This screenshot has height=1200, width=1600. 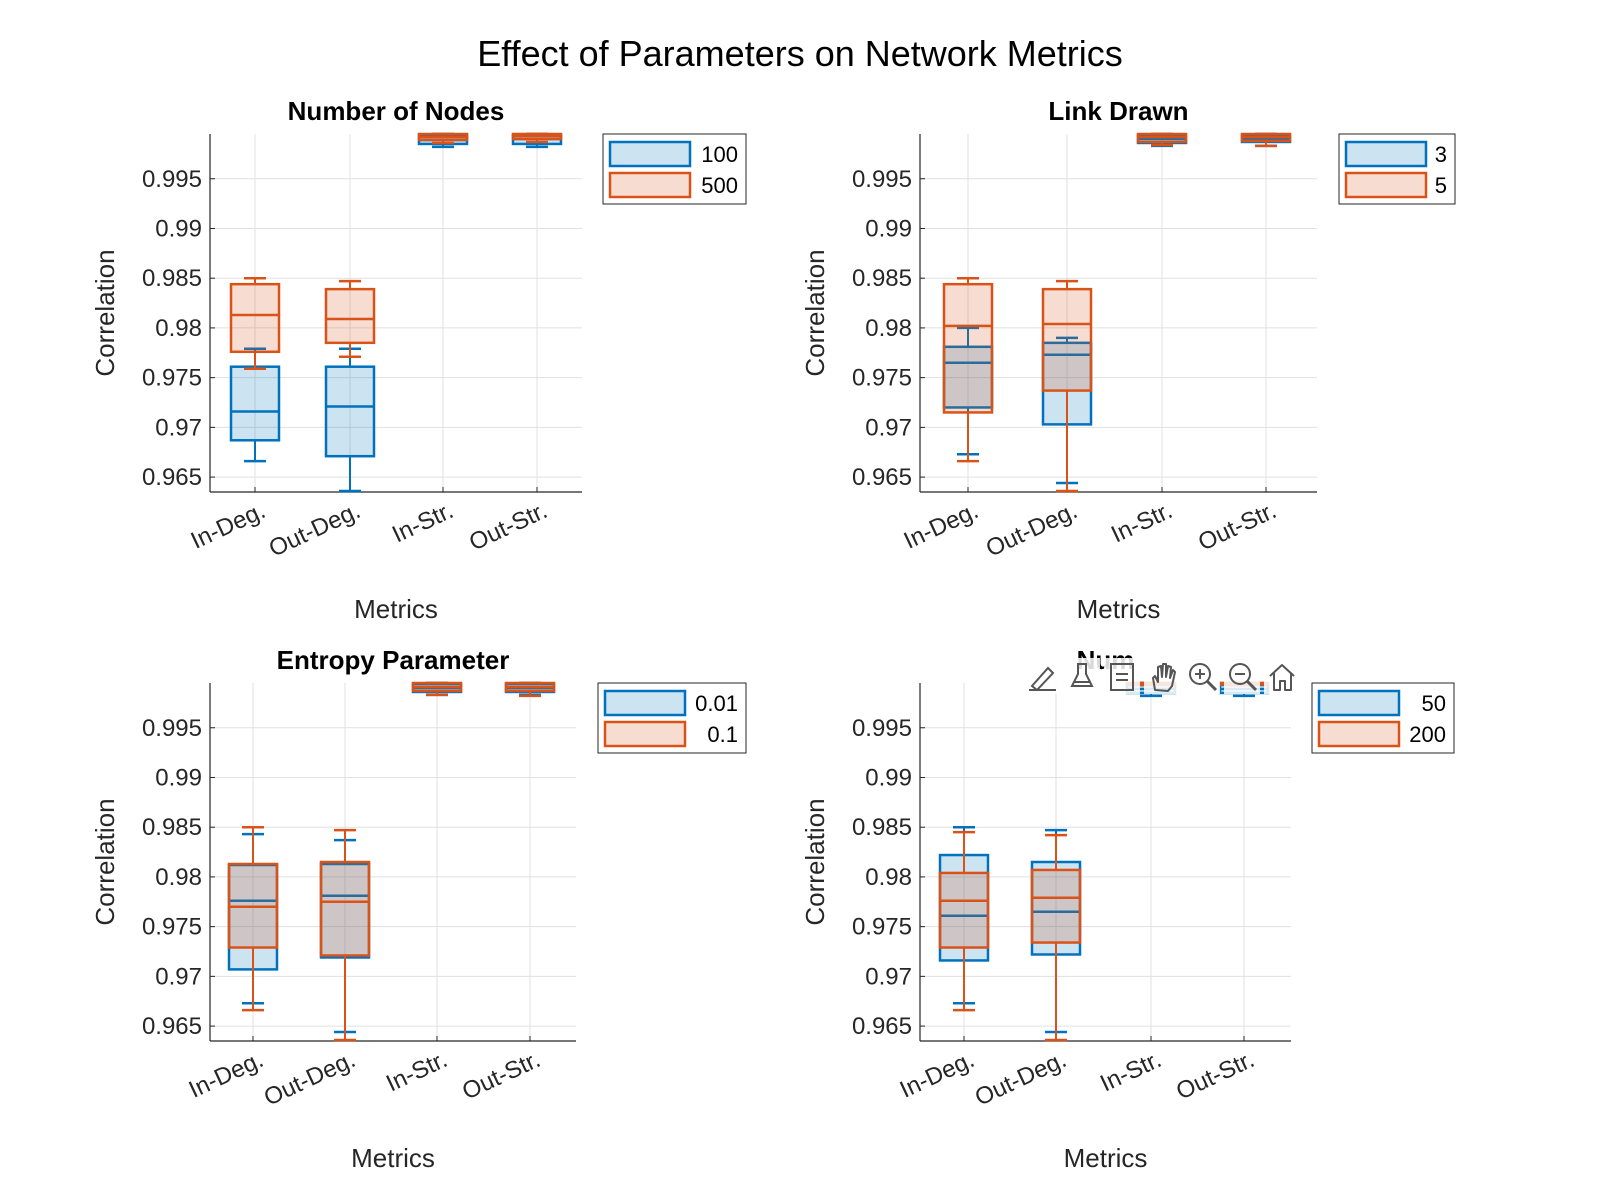 What do you see at coordinates (1242, 676) in the screenshot?
I see `zoom-out-icon` at bounding box center [1242, 676].